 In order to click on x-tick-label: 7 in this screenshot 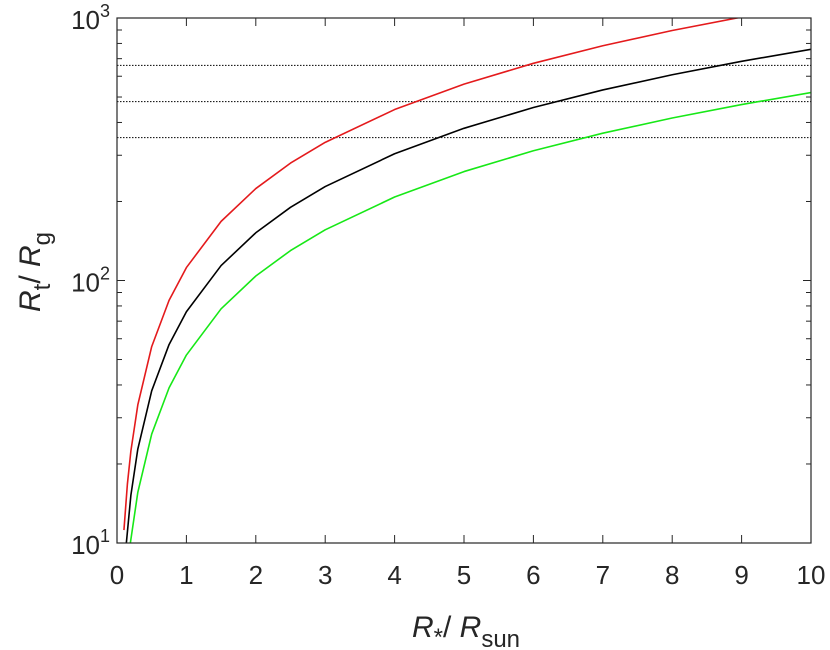, I will do `click(603, 575)`.